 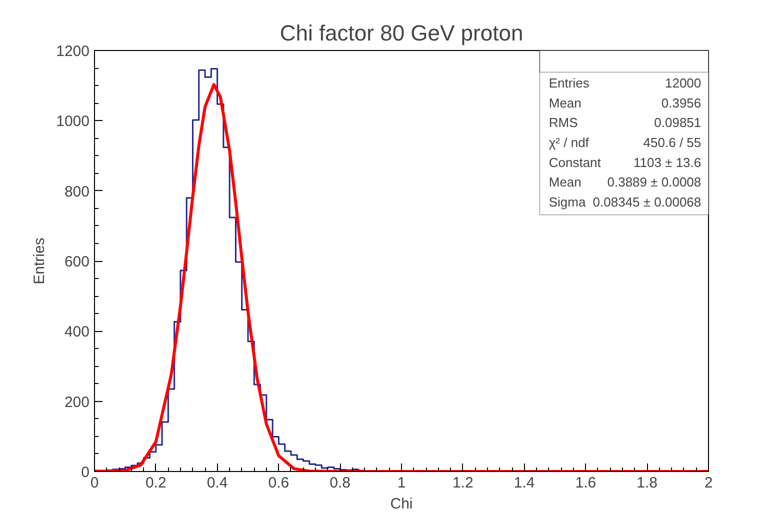 What do you see at coordinates (77, 191) in the screenshot?
I see `y-tick-label: 800` at bounding box center [77, 191].